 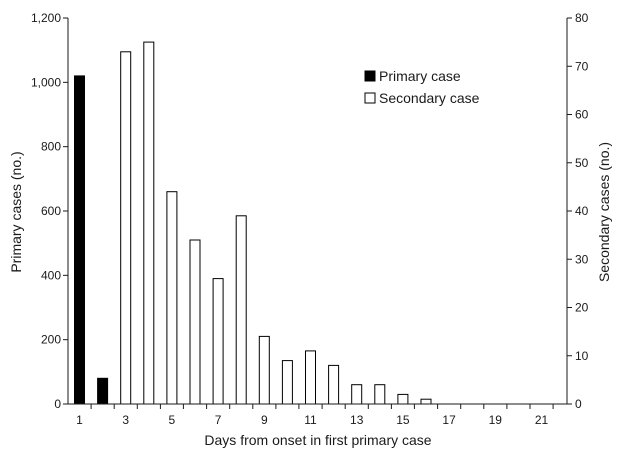 I want to click on y-right-tick-label: 10, so click(x=582, y=356).